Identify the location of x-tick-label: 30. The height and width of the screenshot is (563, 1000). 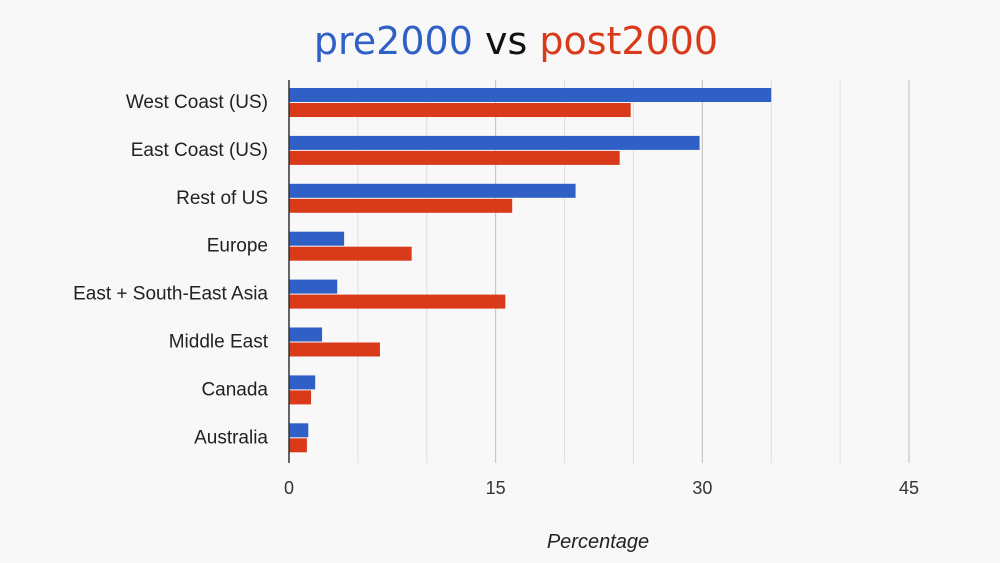
(702, 488).